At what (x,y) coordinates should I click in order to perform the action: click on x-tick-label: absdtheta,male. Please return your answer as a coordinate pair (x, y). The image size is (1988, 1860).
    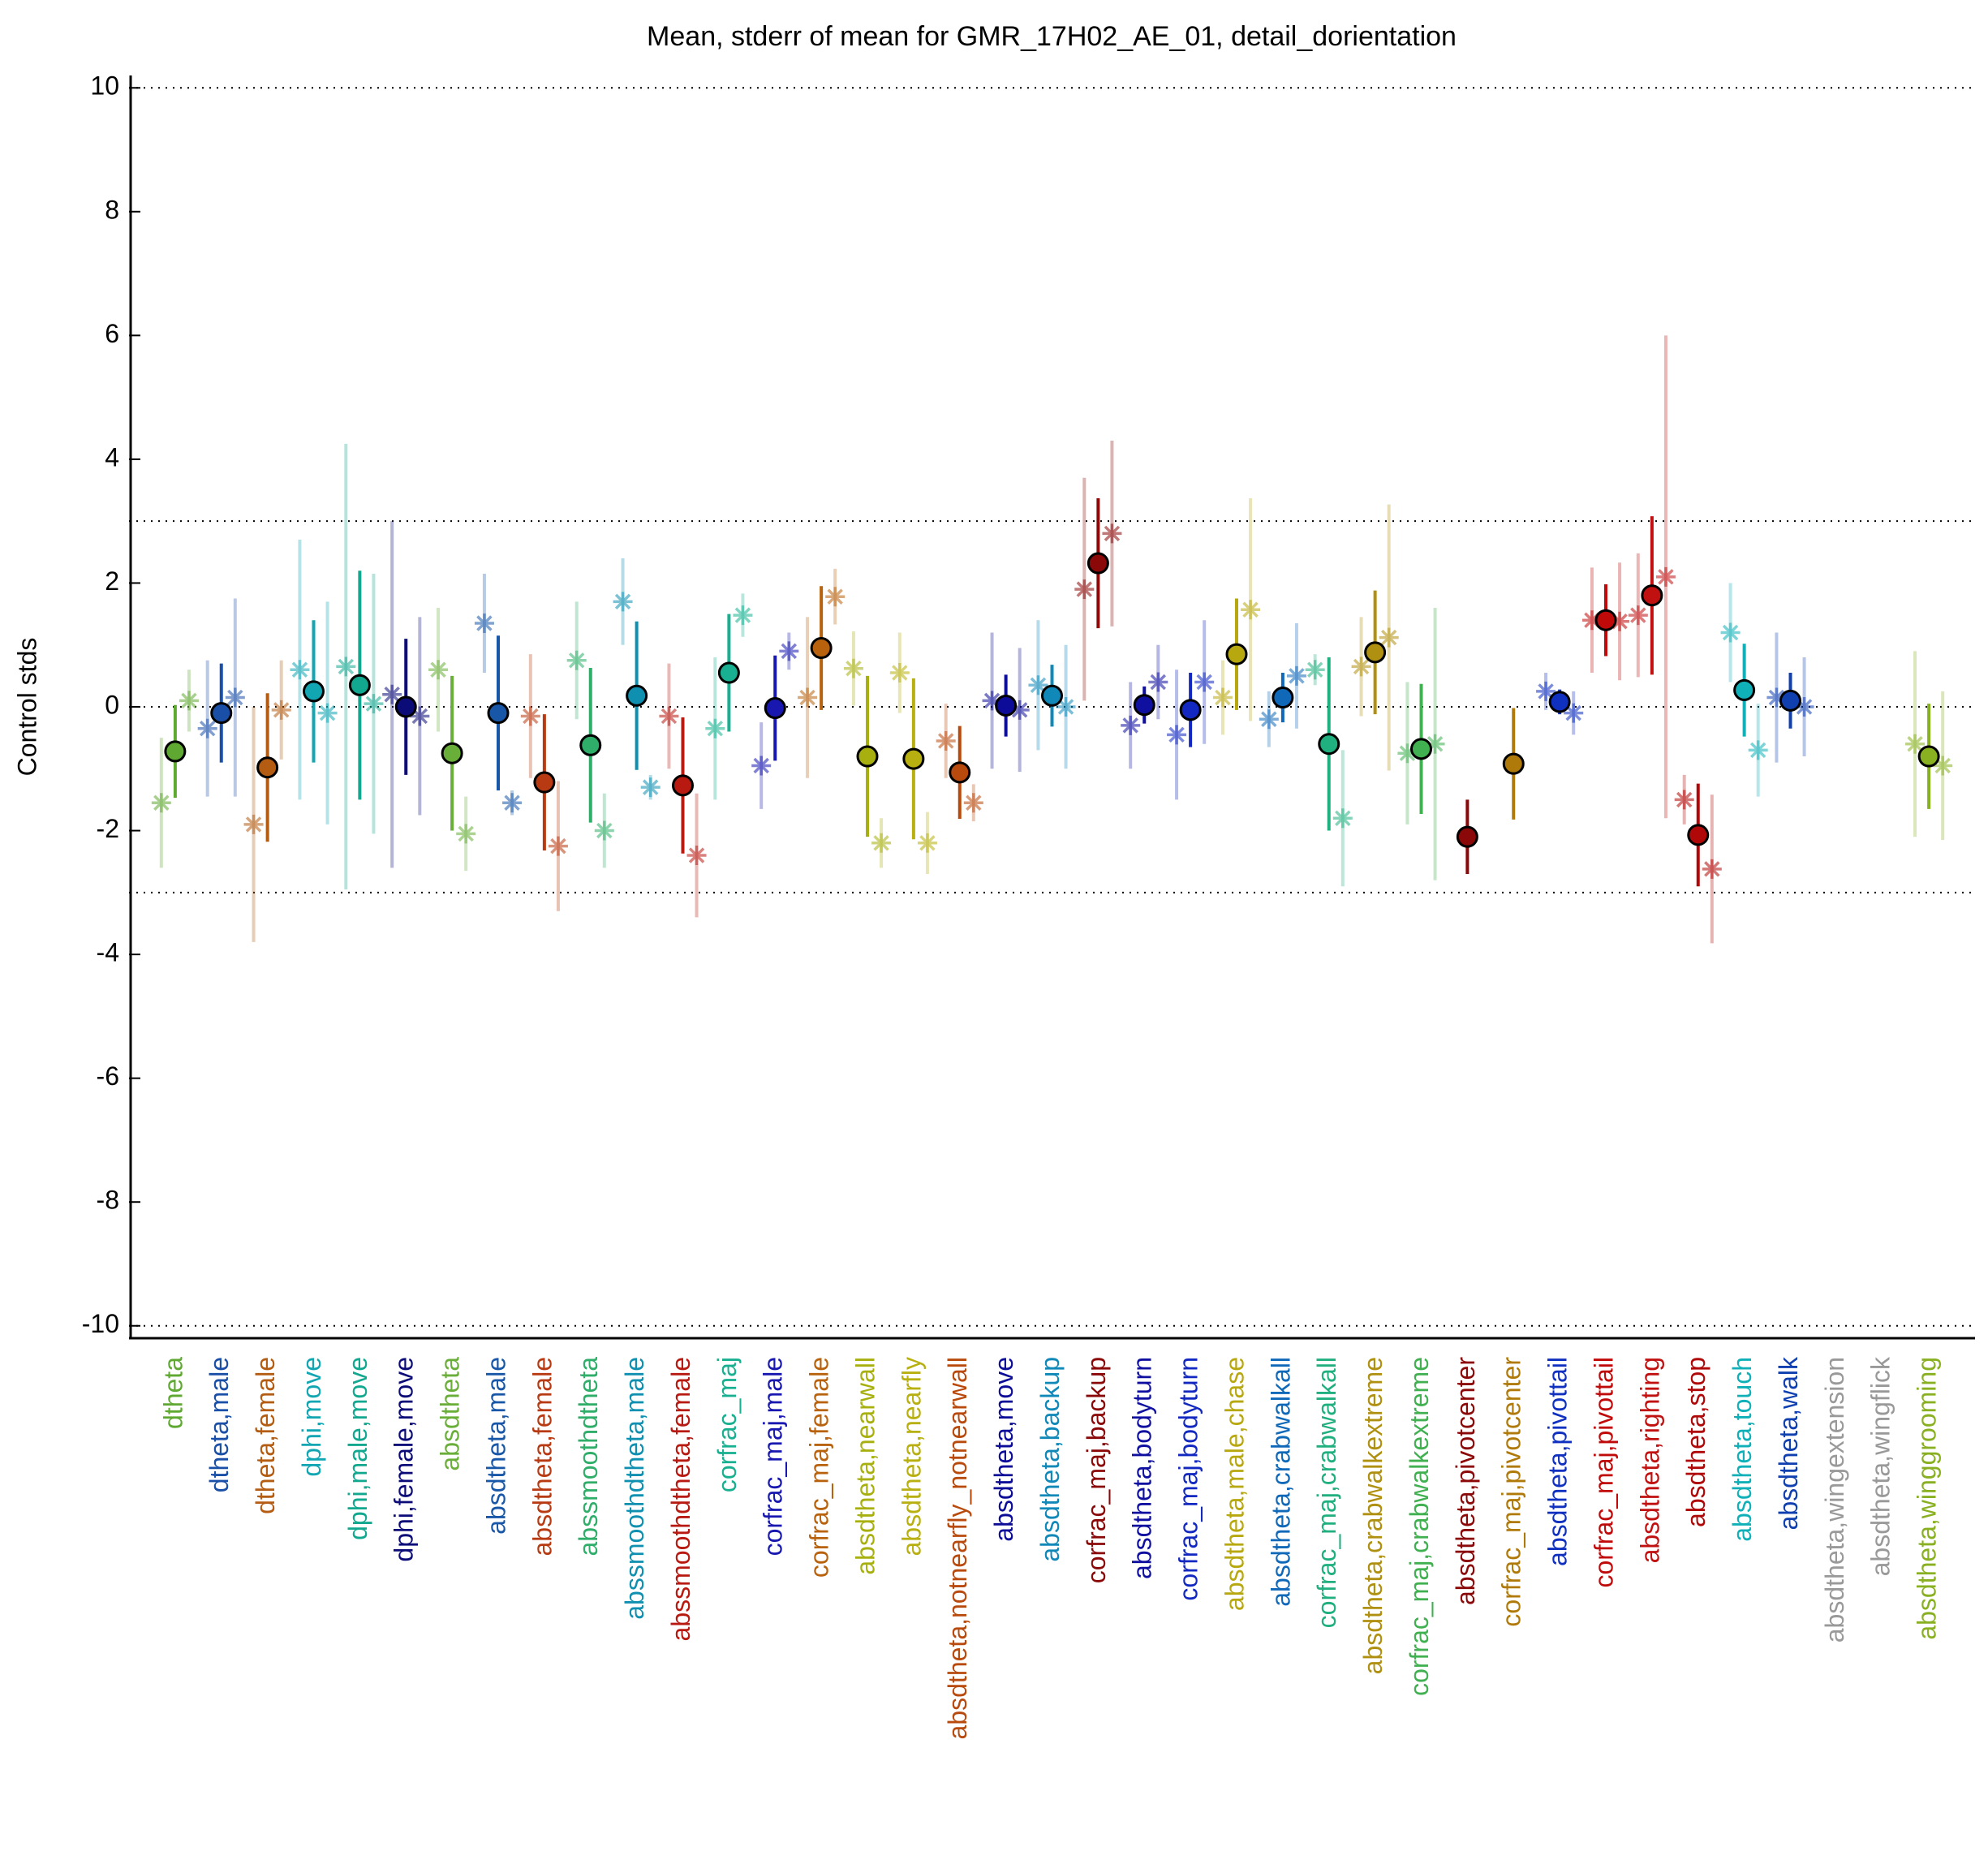
    Looking at the image, I should click on (495, 1446).